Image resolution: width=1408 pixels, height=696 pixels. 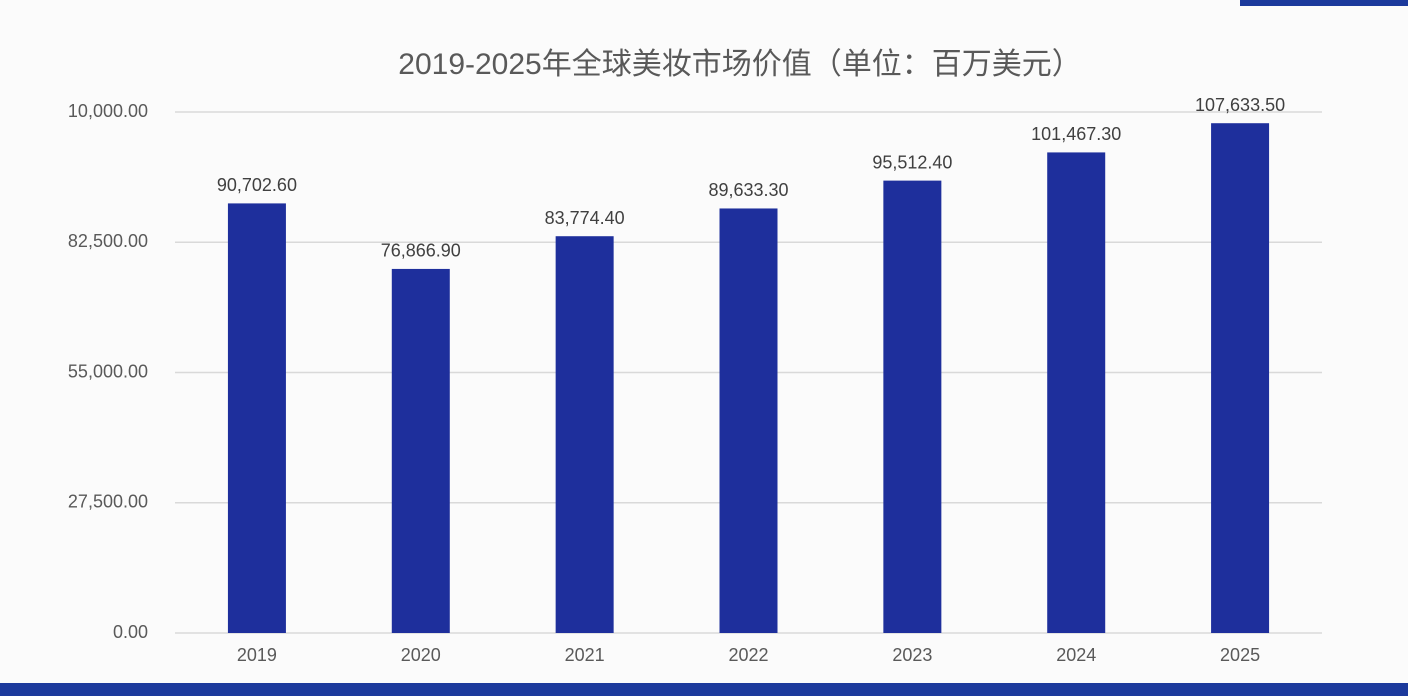 What do you see at coordinates (1324, 3) in the screenshot?
I see `logo-fragment` at bounding box center [1324, 3].